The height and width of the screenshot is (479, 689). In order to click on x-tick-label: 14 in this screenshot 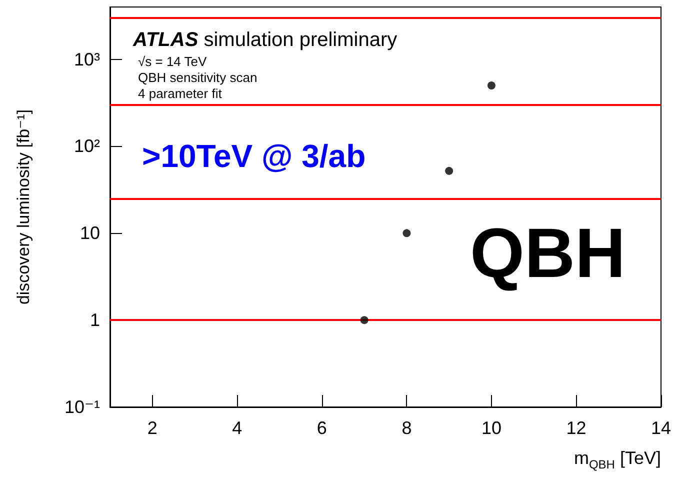, I will do `click(661, 428)`.